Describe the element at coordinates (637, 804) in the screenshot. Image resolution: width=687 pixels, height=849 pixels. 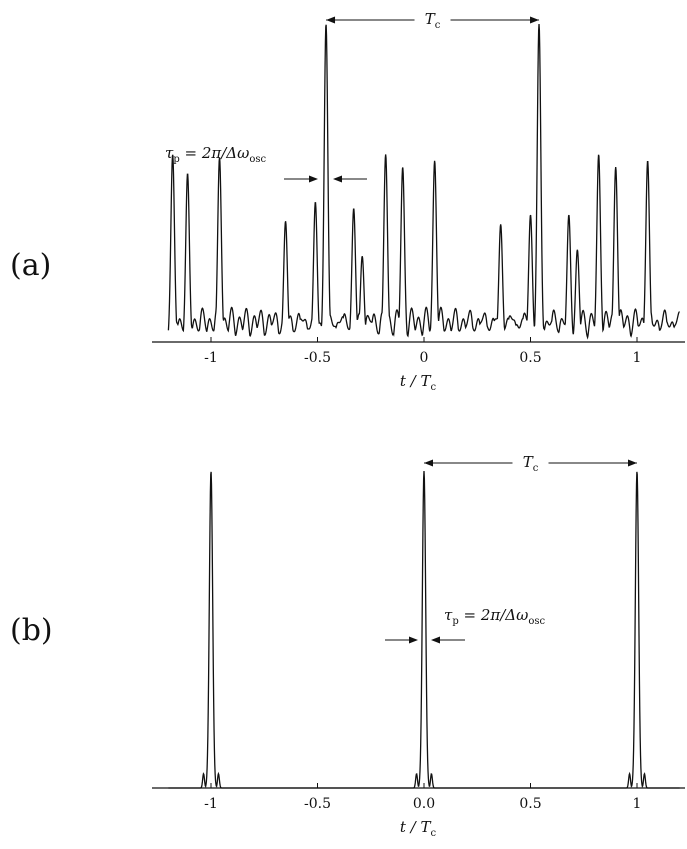
I see `panel-b-xtick-label-4: 1` at that location.